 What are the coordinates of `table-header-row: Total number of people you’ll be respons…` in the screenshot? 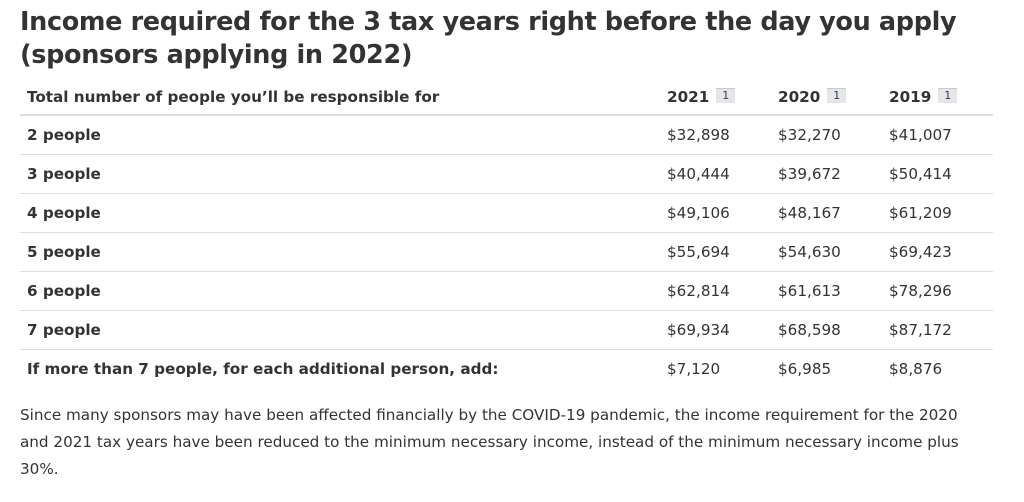 It's located at (506, 98).